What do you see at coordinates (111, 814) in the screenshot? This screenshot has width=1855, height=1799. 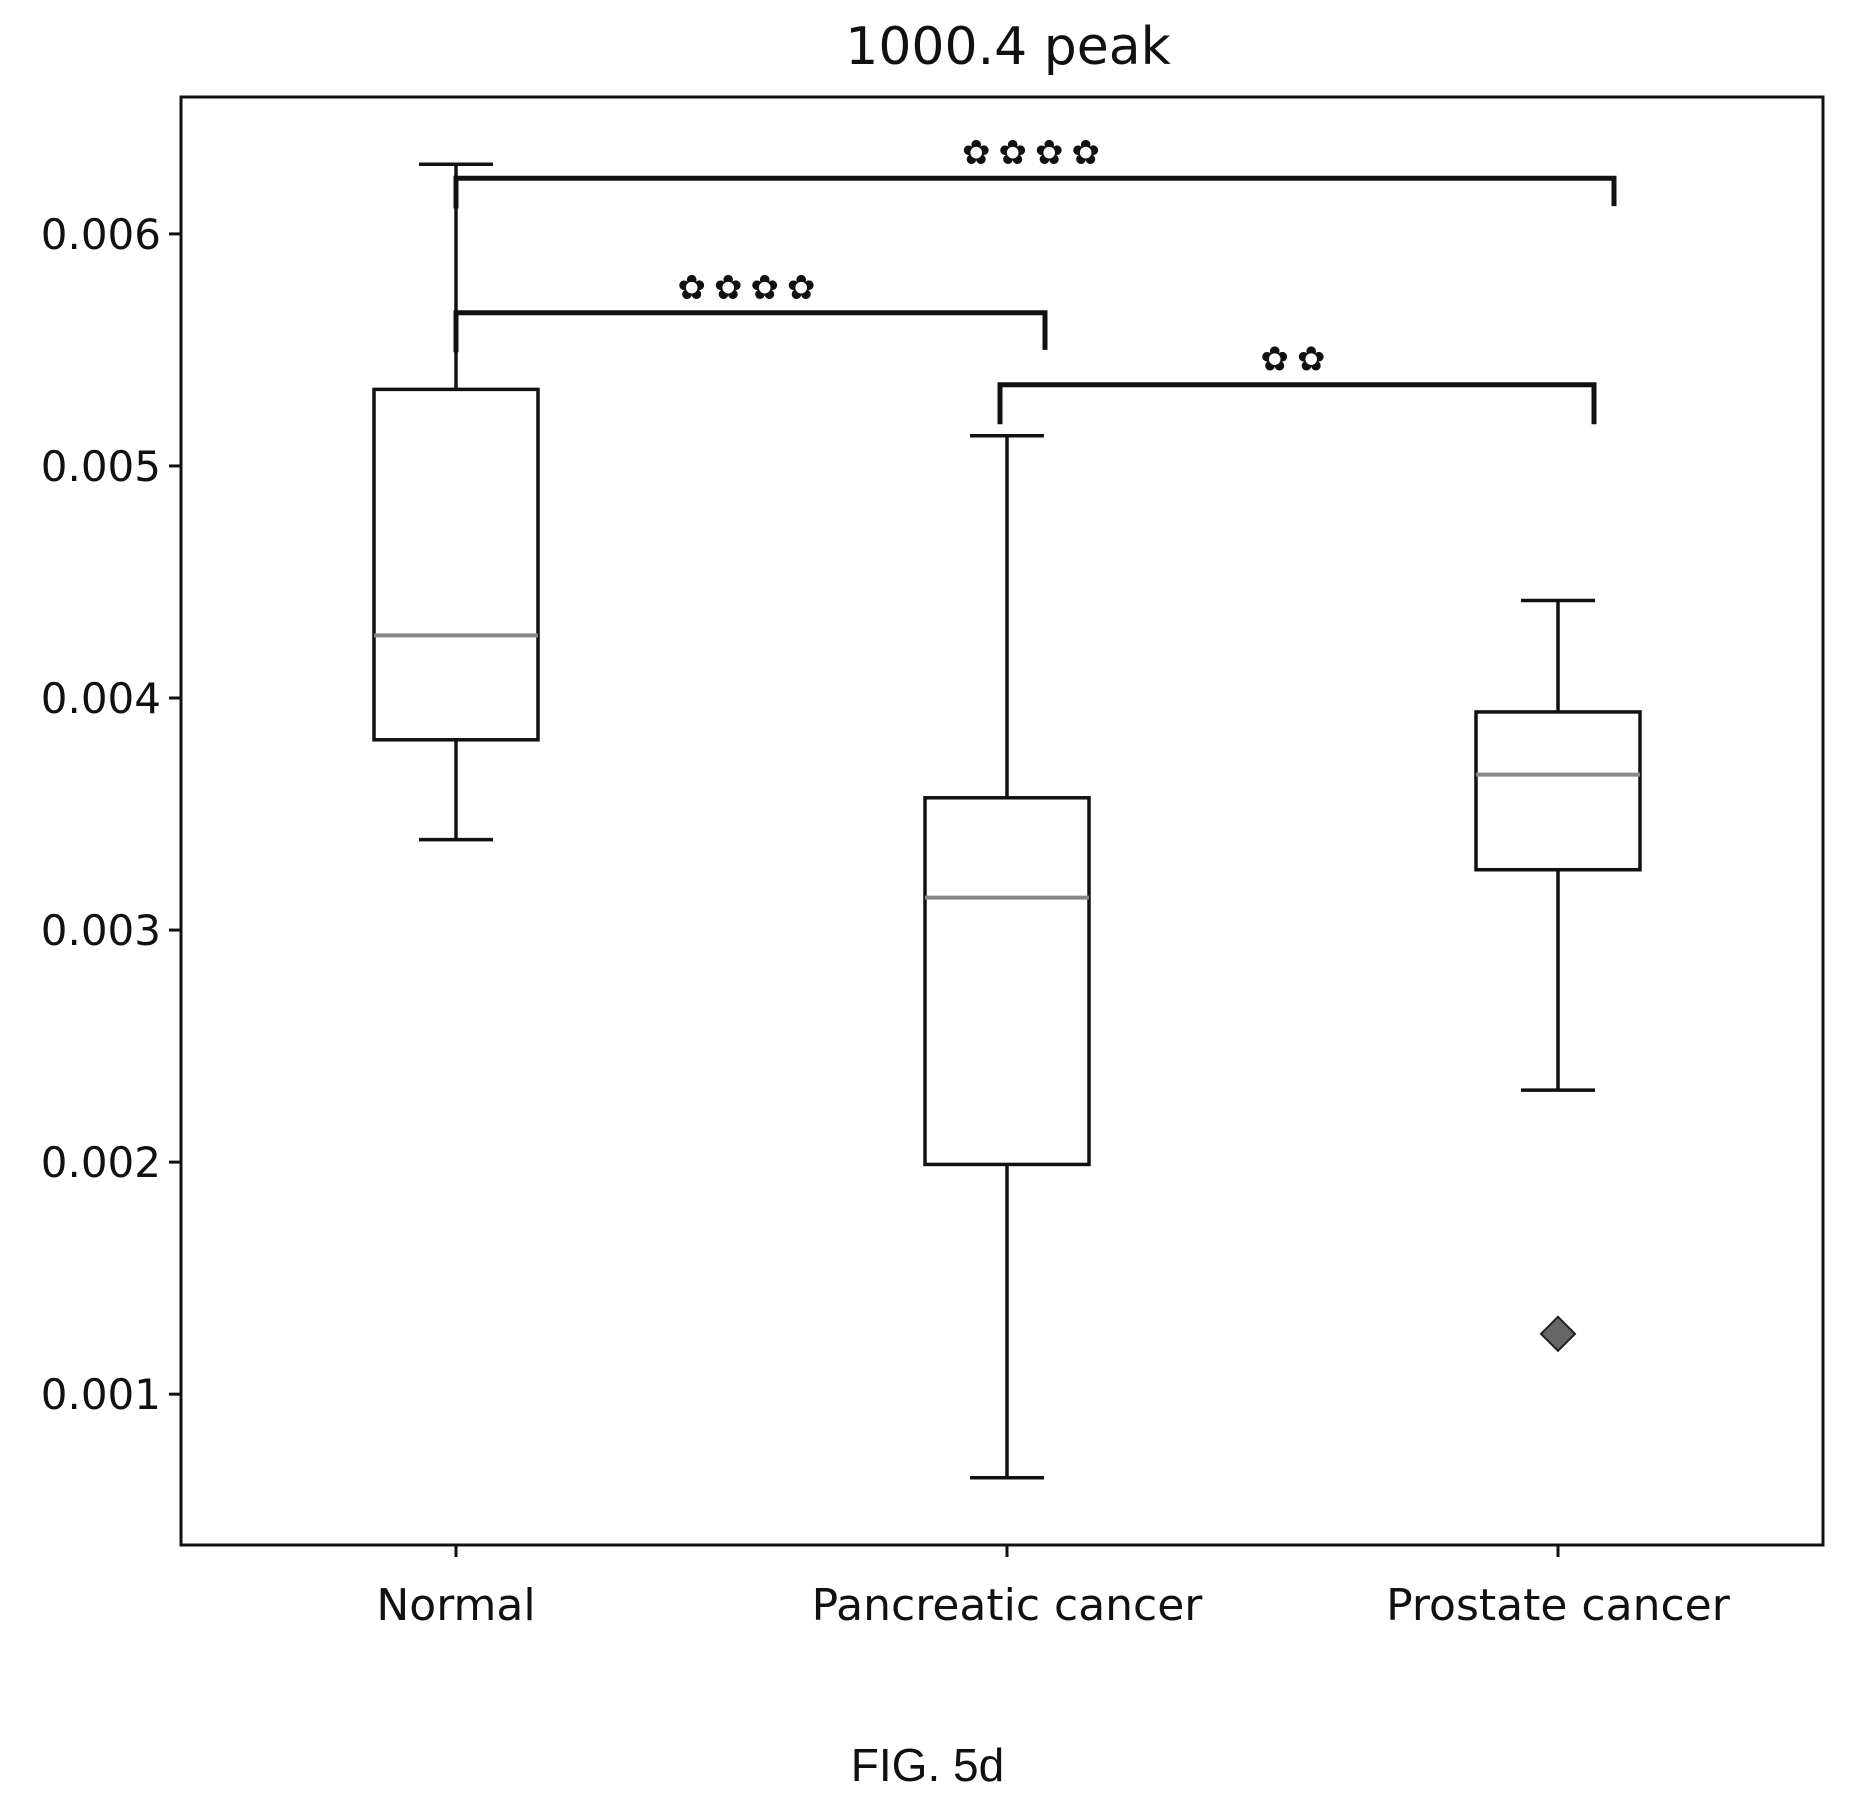 I see `y-axis: 0.001 0.002 0.003 0.004 0.005 0.006` at bounding box center [111, 814].